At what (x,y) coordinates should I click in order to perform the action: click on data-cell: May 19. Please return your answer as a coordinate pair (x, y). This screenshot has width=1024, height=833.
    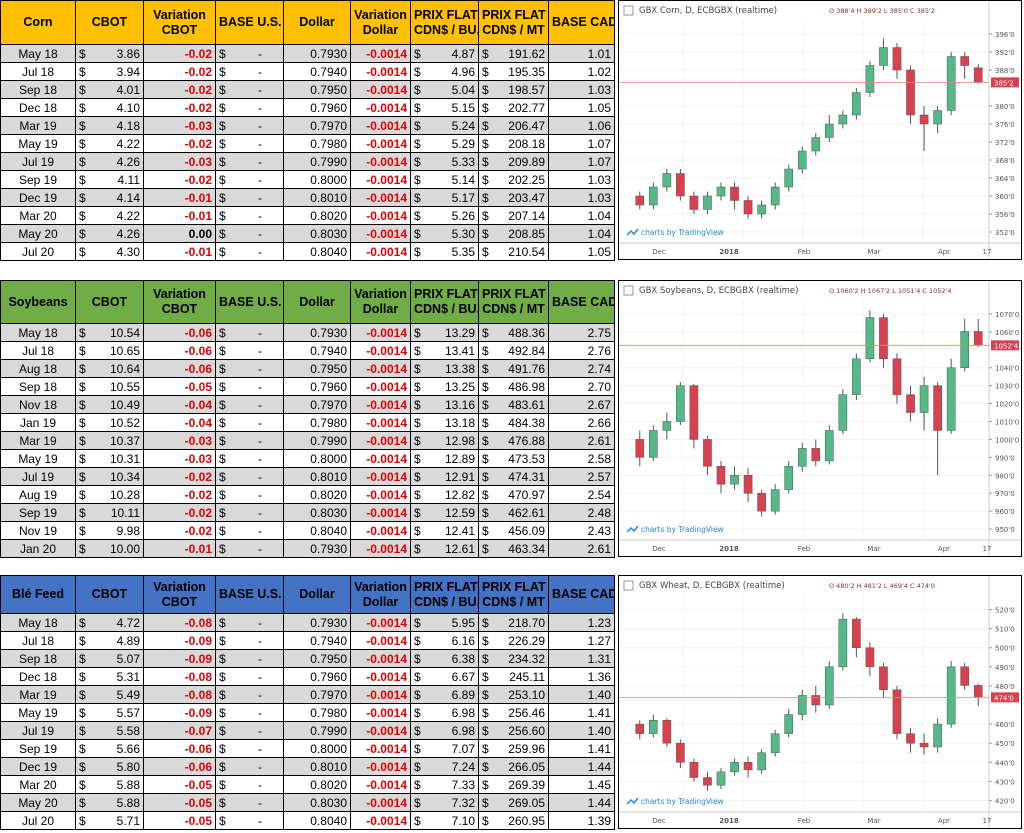
    Looking at the image, I should click on (38, 712).